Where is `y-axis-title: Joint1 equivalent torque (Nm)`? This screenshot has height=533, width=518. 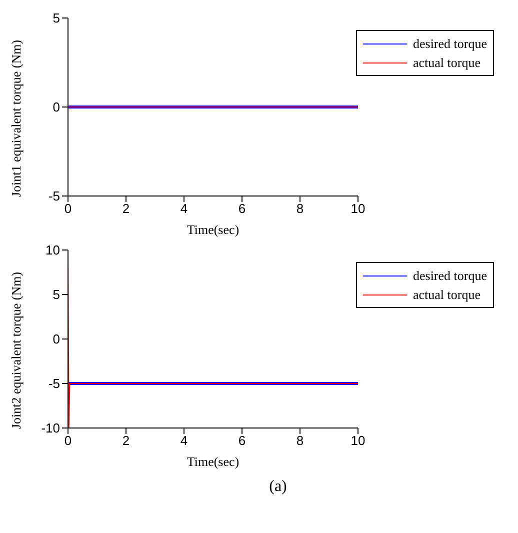
y-axis-title: Joint1 equivalent torque (Nm) is located at coordinates (16, 118).